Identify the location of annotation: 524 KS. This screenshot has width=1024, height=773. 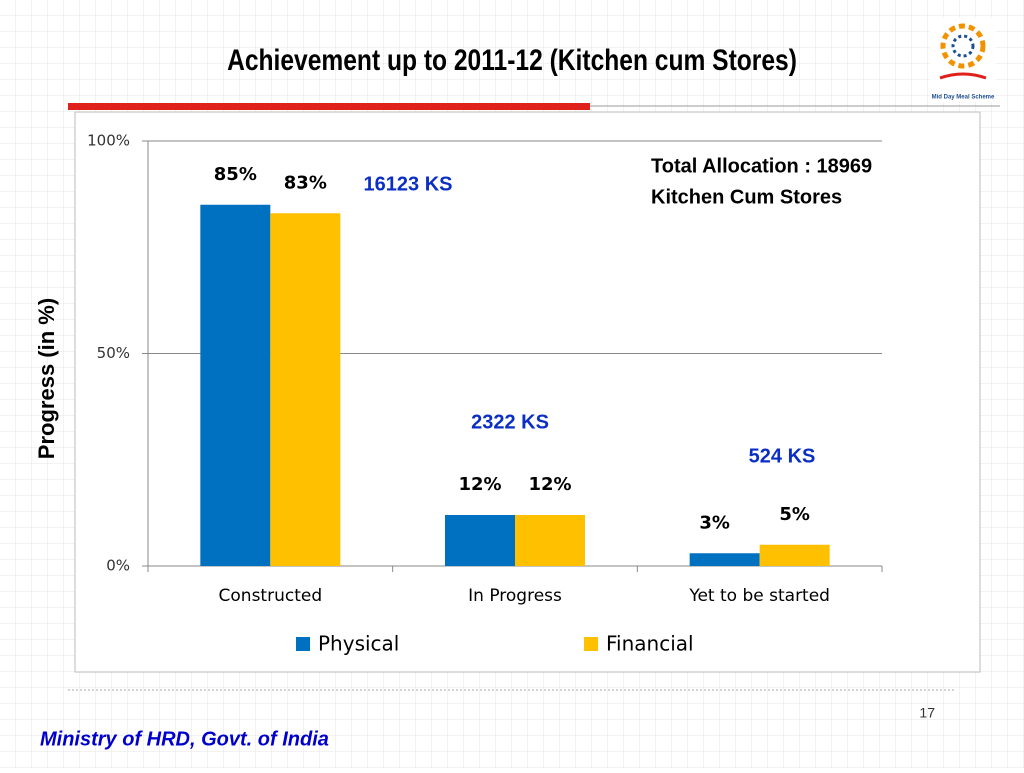
(782, 456).